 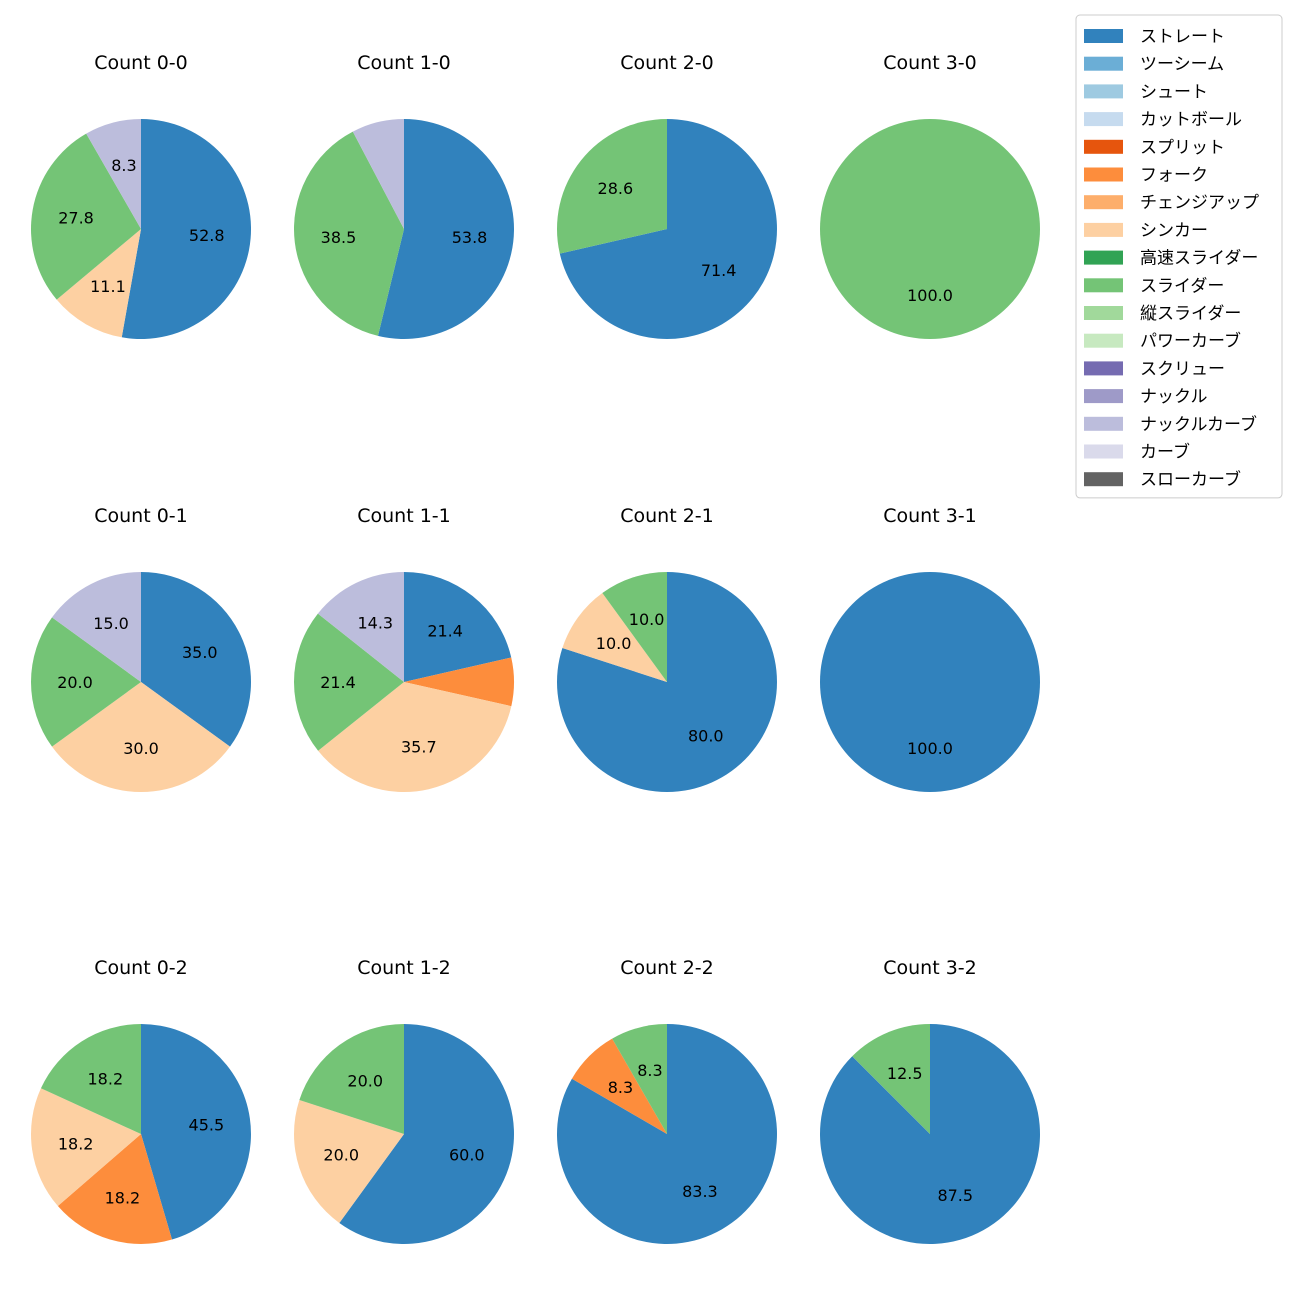 I want to click on pie: Count 0-0 52.8 11.1 27.8 8.3, so click(x=141, y=196).